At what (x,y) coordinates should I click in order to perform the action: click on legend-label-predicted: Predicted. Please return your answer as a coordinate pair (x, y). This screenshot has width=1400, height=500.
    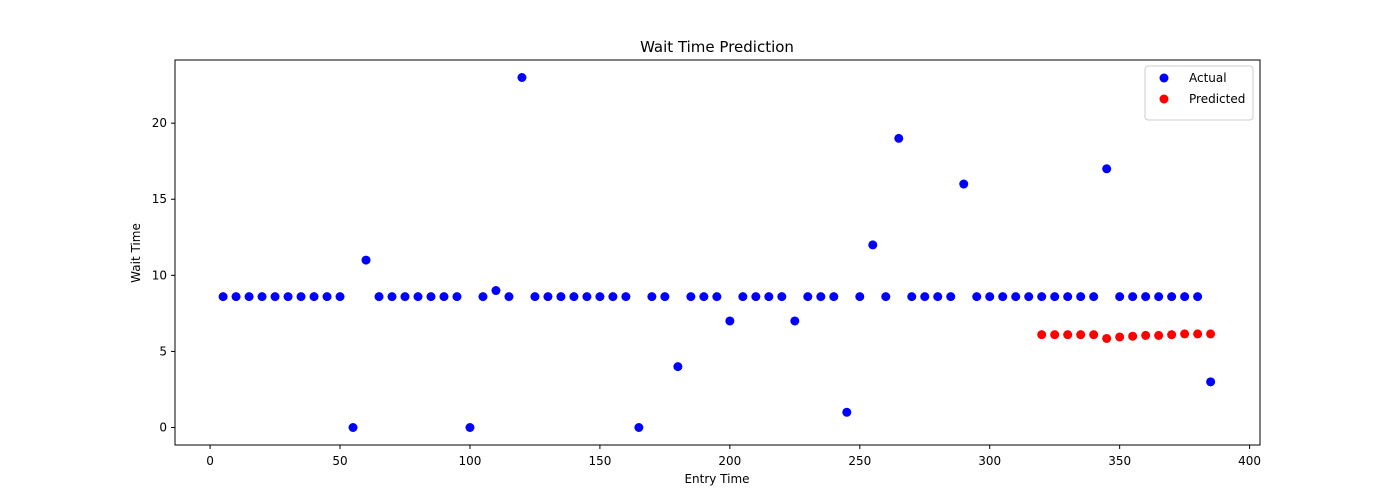
    Looking at the image, I should click on (1217, 99).